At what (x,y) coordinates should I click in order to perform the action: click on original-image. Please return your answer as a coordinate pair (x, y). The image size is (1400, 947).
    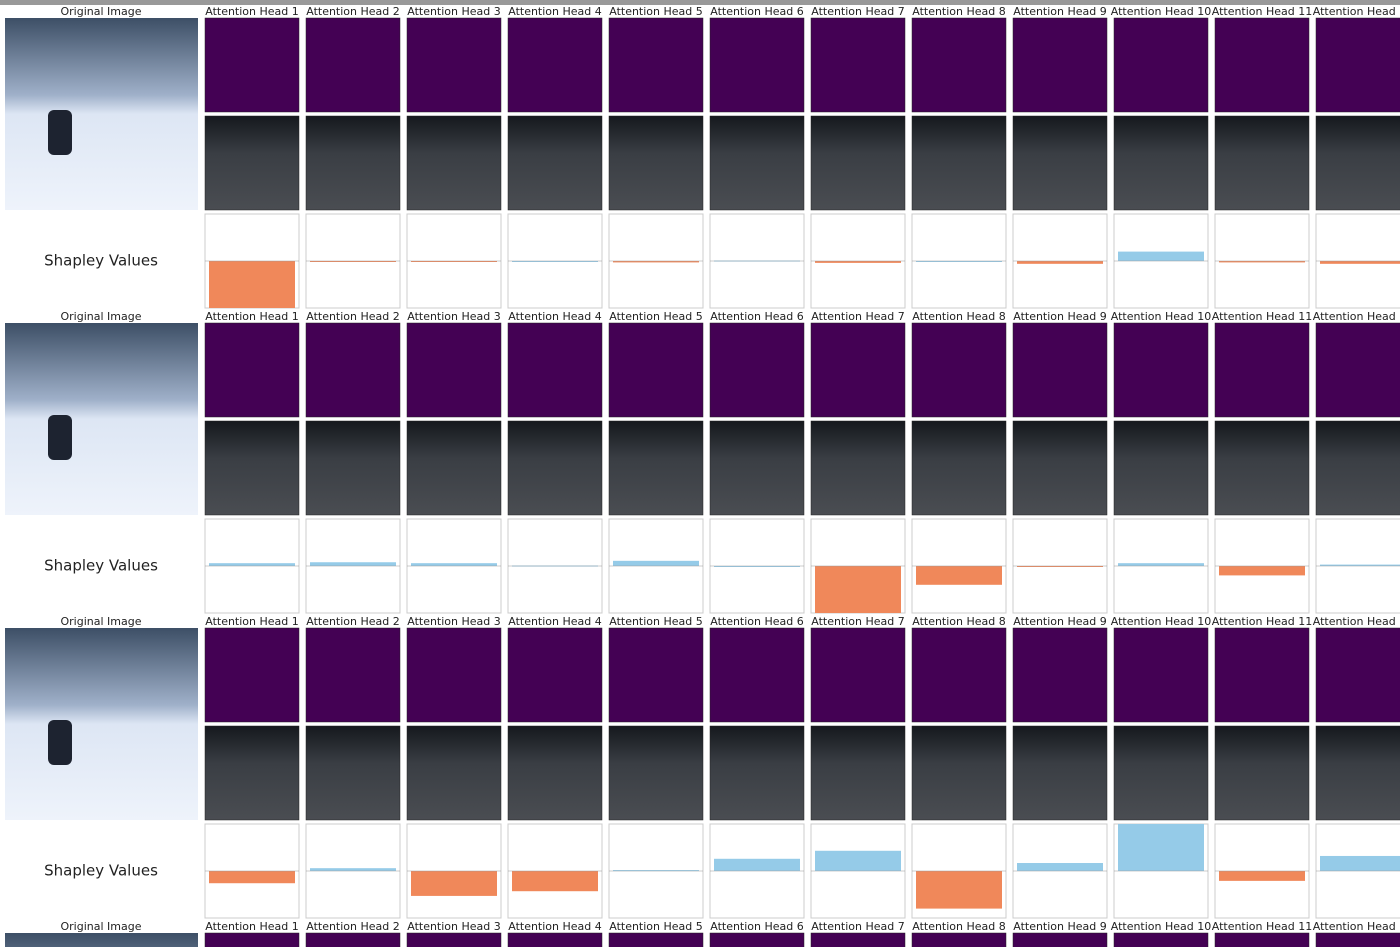
    Looking at the image, I should click on (101, 724).